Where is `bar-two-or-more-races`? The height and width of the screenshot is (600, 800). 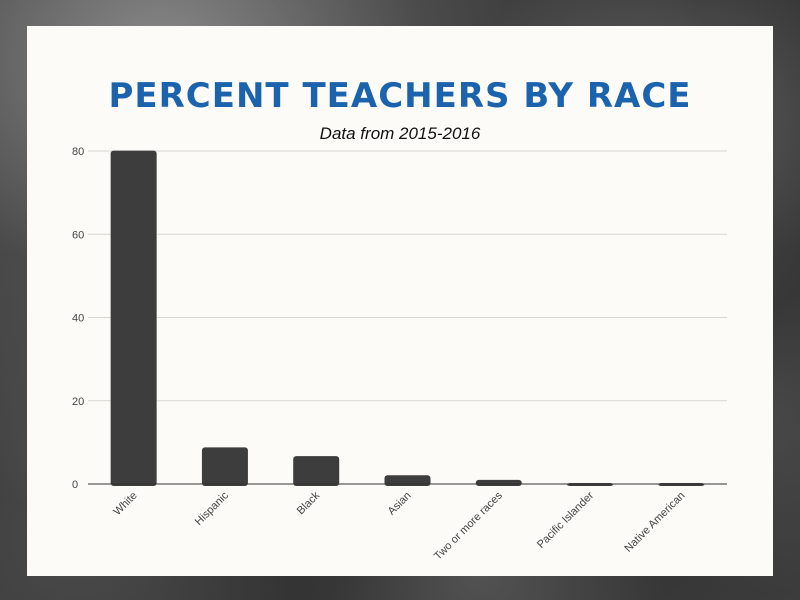
bar-two-or-more-races is located at coordinates (498, 482).